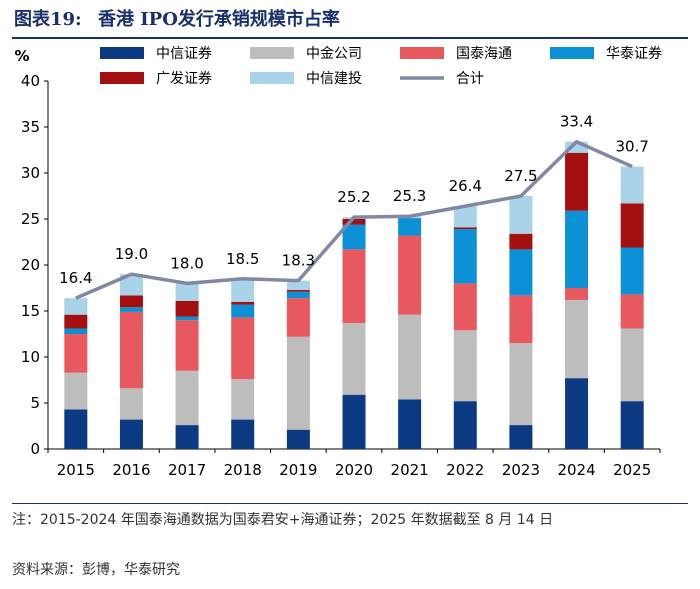 This screenshot has height=589, width=700. What do you see at coordinates (410, 470) in the screenshot?
I see `x-tick-label: 2021` at bounding box center [410, 470].